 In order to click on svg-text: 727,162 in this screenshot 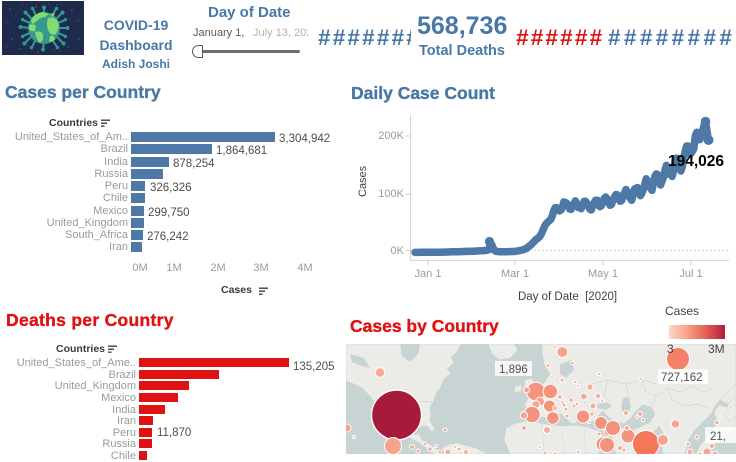, I will do `click(682, 378)`.